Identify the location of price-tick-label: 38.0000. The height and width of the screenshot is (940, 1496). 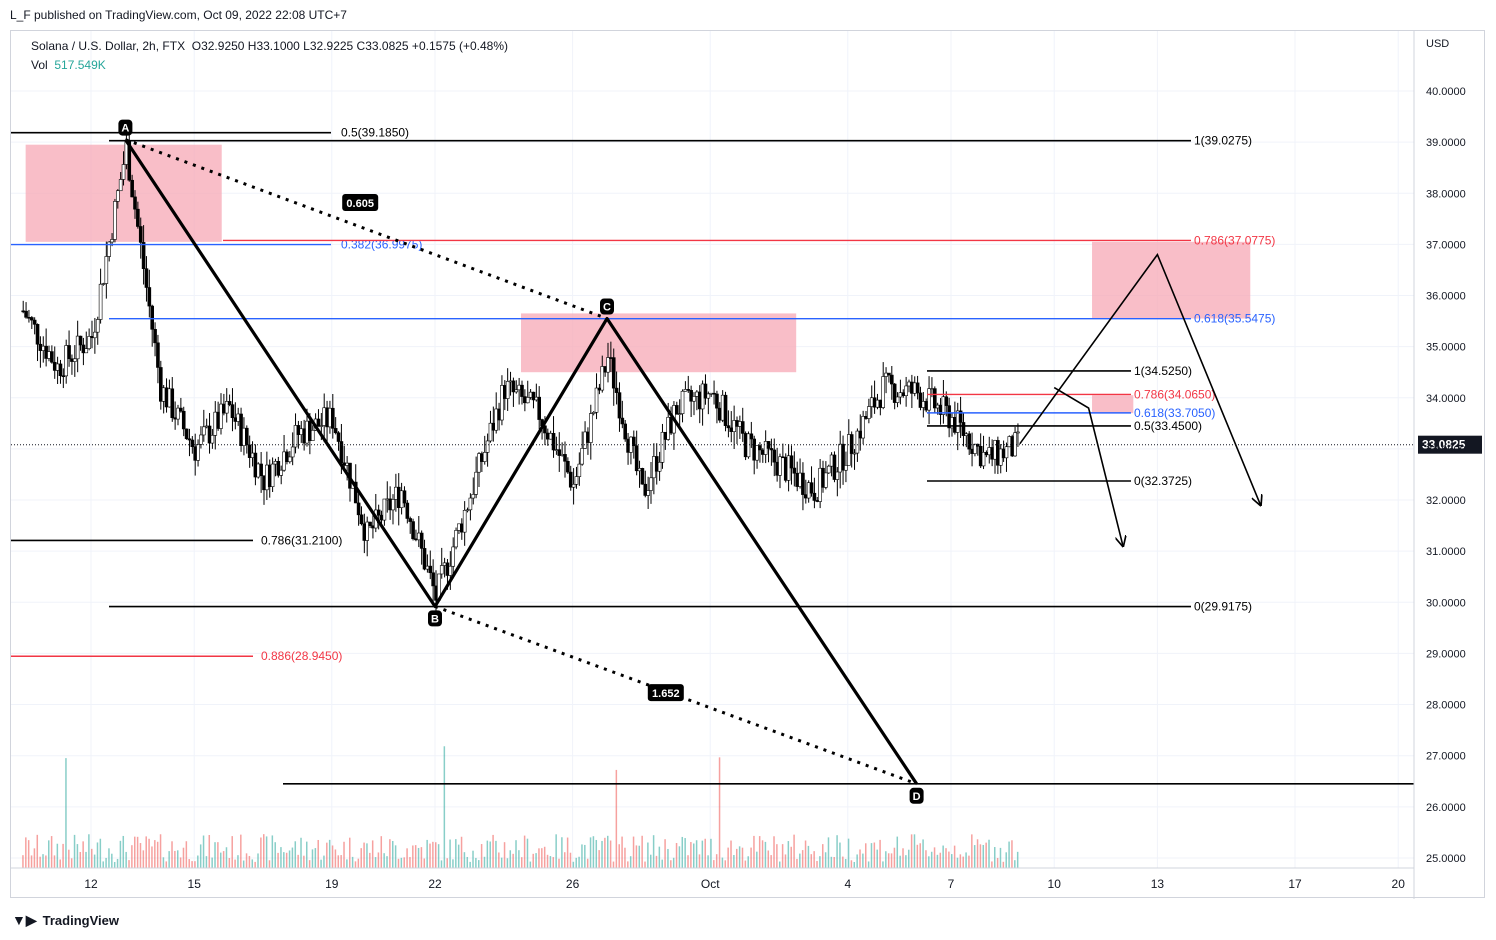
(1446, 194).